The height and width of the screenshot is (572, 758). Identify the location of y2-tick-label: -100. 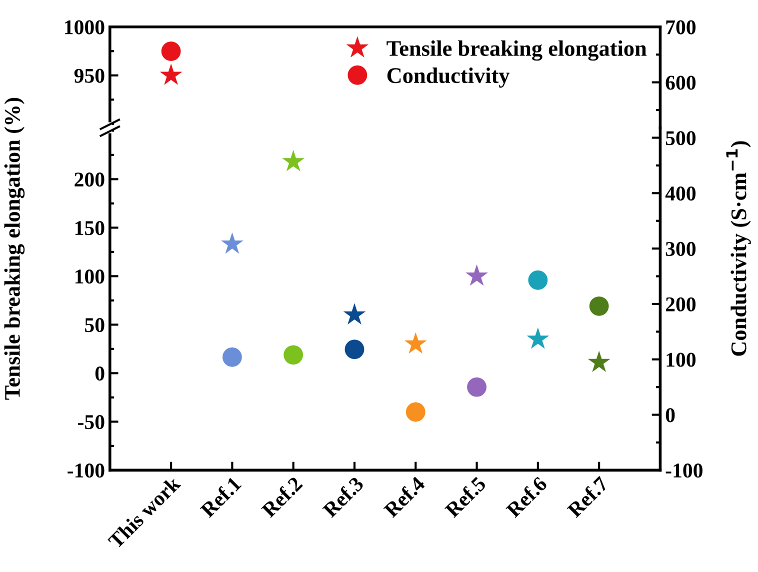
(684, 471).